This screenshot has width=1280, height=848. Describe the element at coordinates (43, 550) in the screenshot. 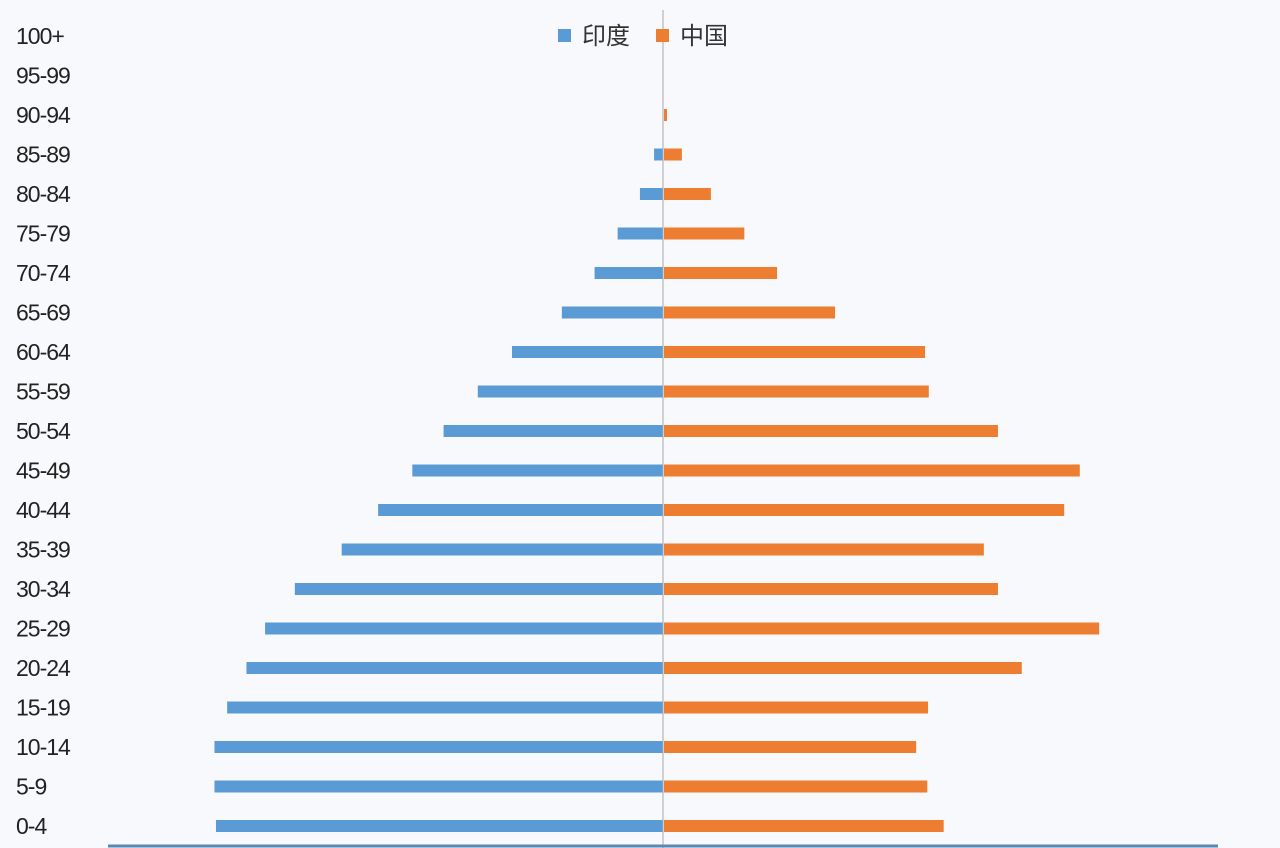

I see `y-tick-label-35-39: 35-39` at that location.